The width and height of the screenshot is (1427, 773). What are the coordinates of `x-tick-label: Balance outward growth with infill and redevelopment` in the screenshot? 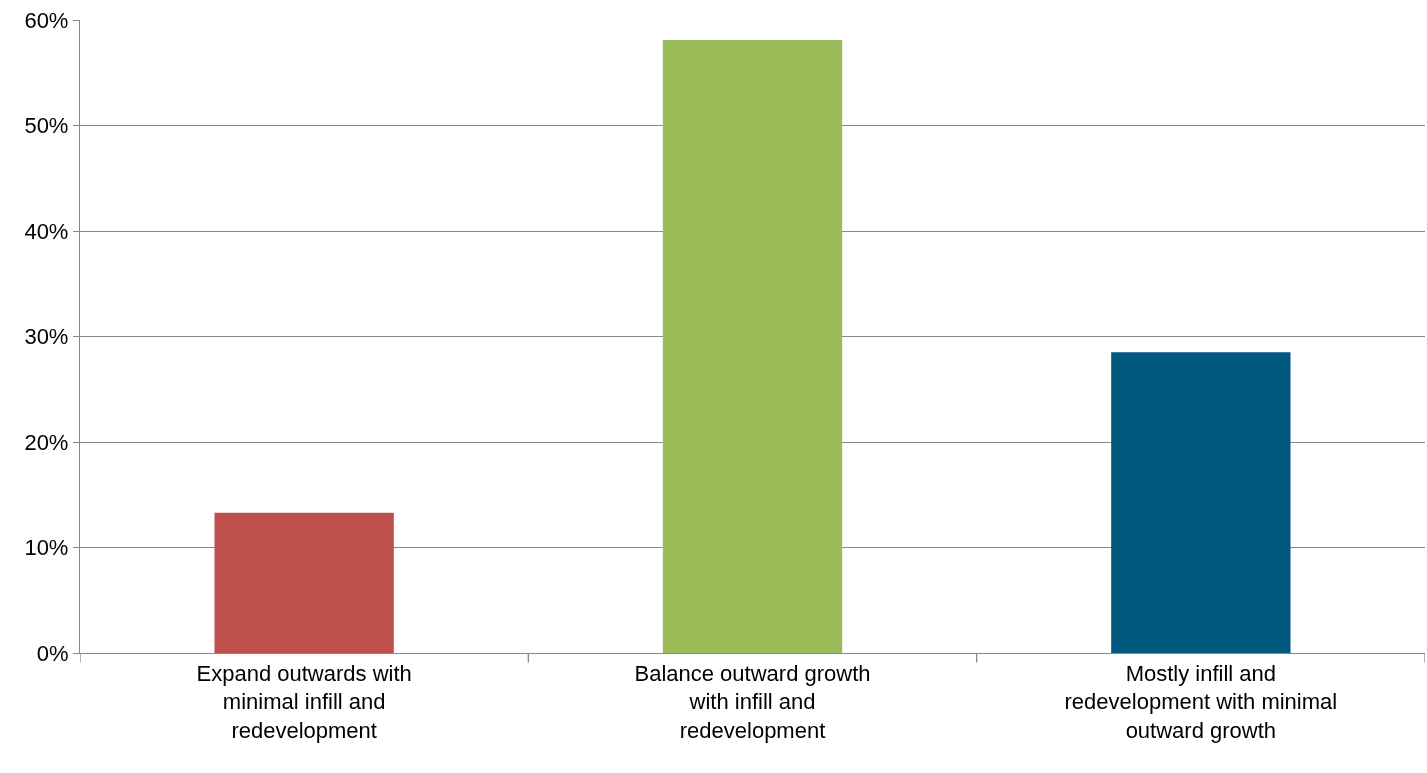 It's located at (752, 701).